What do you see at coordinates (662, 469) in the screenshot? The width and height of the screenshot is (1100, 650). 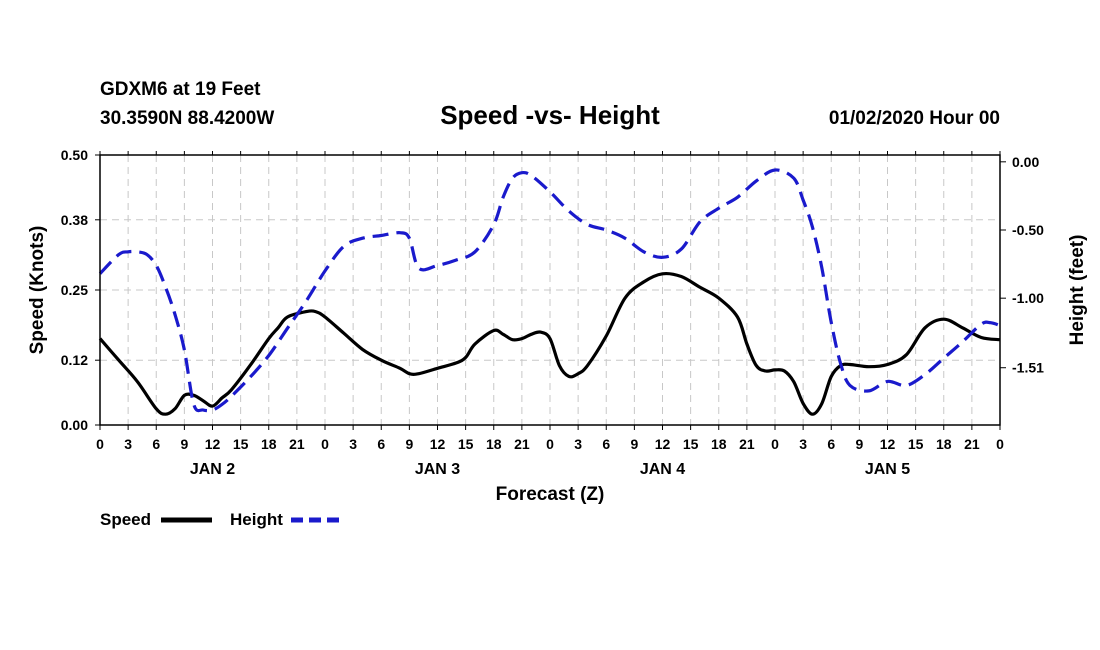 I see `day-label: JAN 4` at bounding box center [662, 469].